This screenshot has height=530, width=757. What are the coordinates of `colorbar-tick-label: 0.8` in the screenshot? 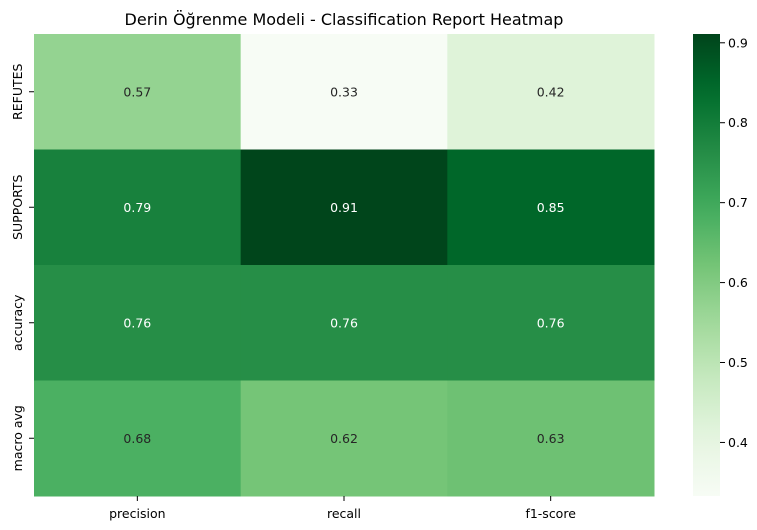 It's located at (738, 122).